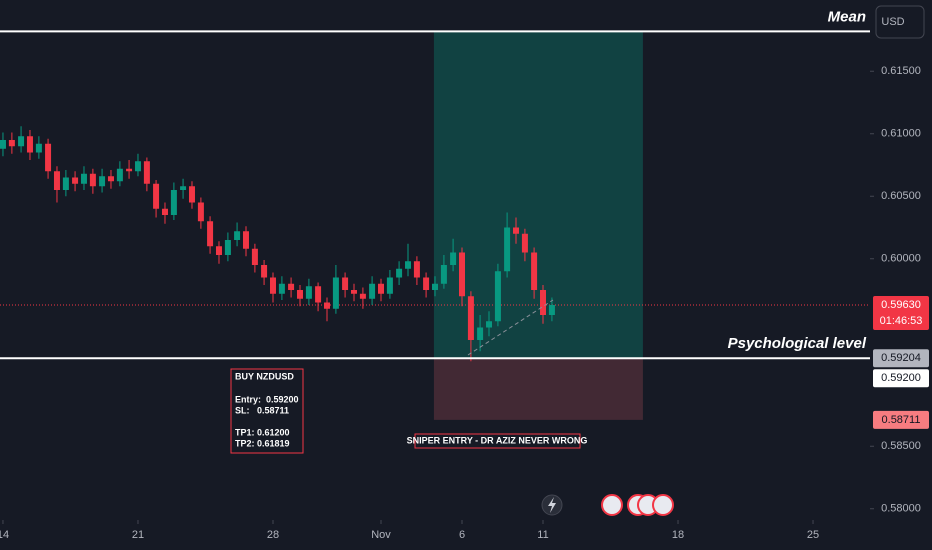  Describe the element at coordinates (797, 343) in the screenshot. I see `level-label: Psychological level` at that location.